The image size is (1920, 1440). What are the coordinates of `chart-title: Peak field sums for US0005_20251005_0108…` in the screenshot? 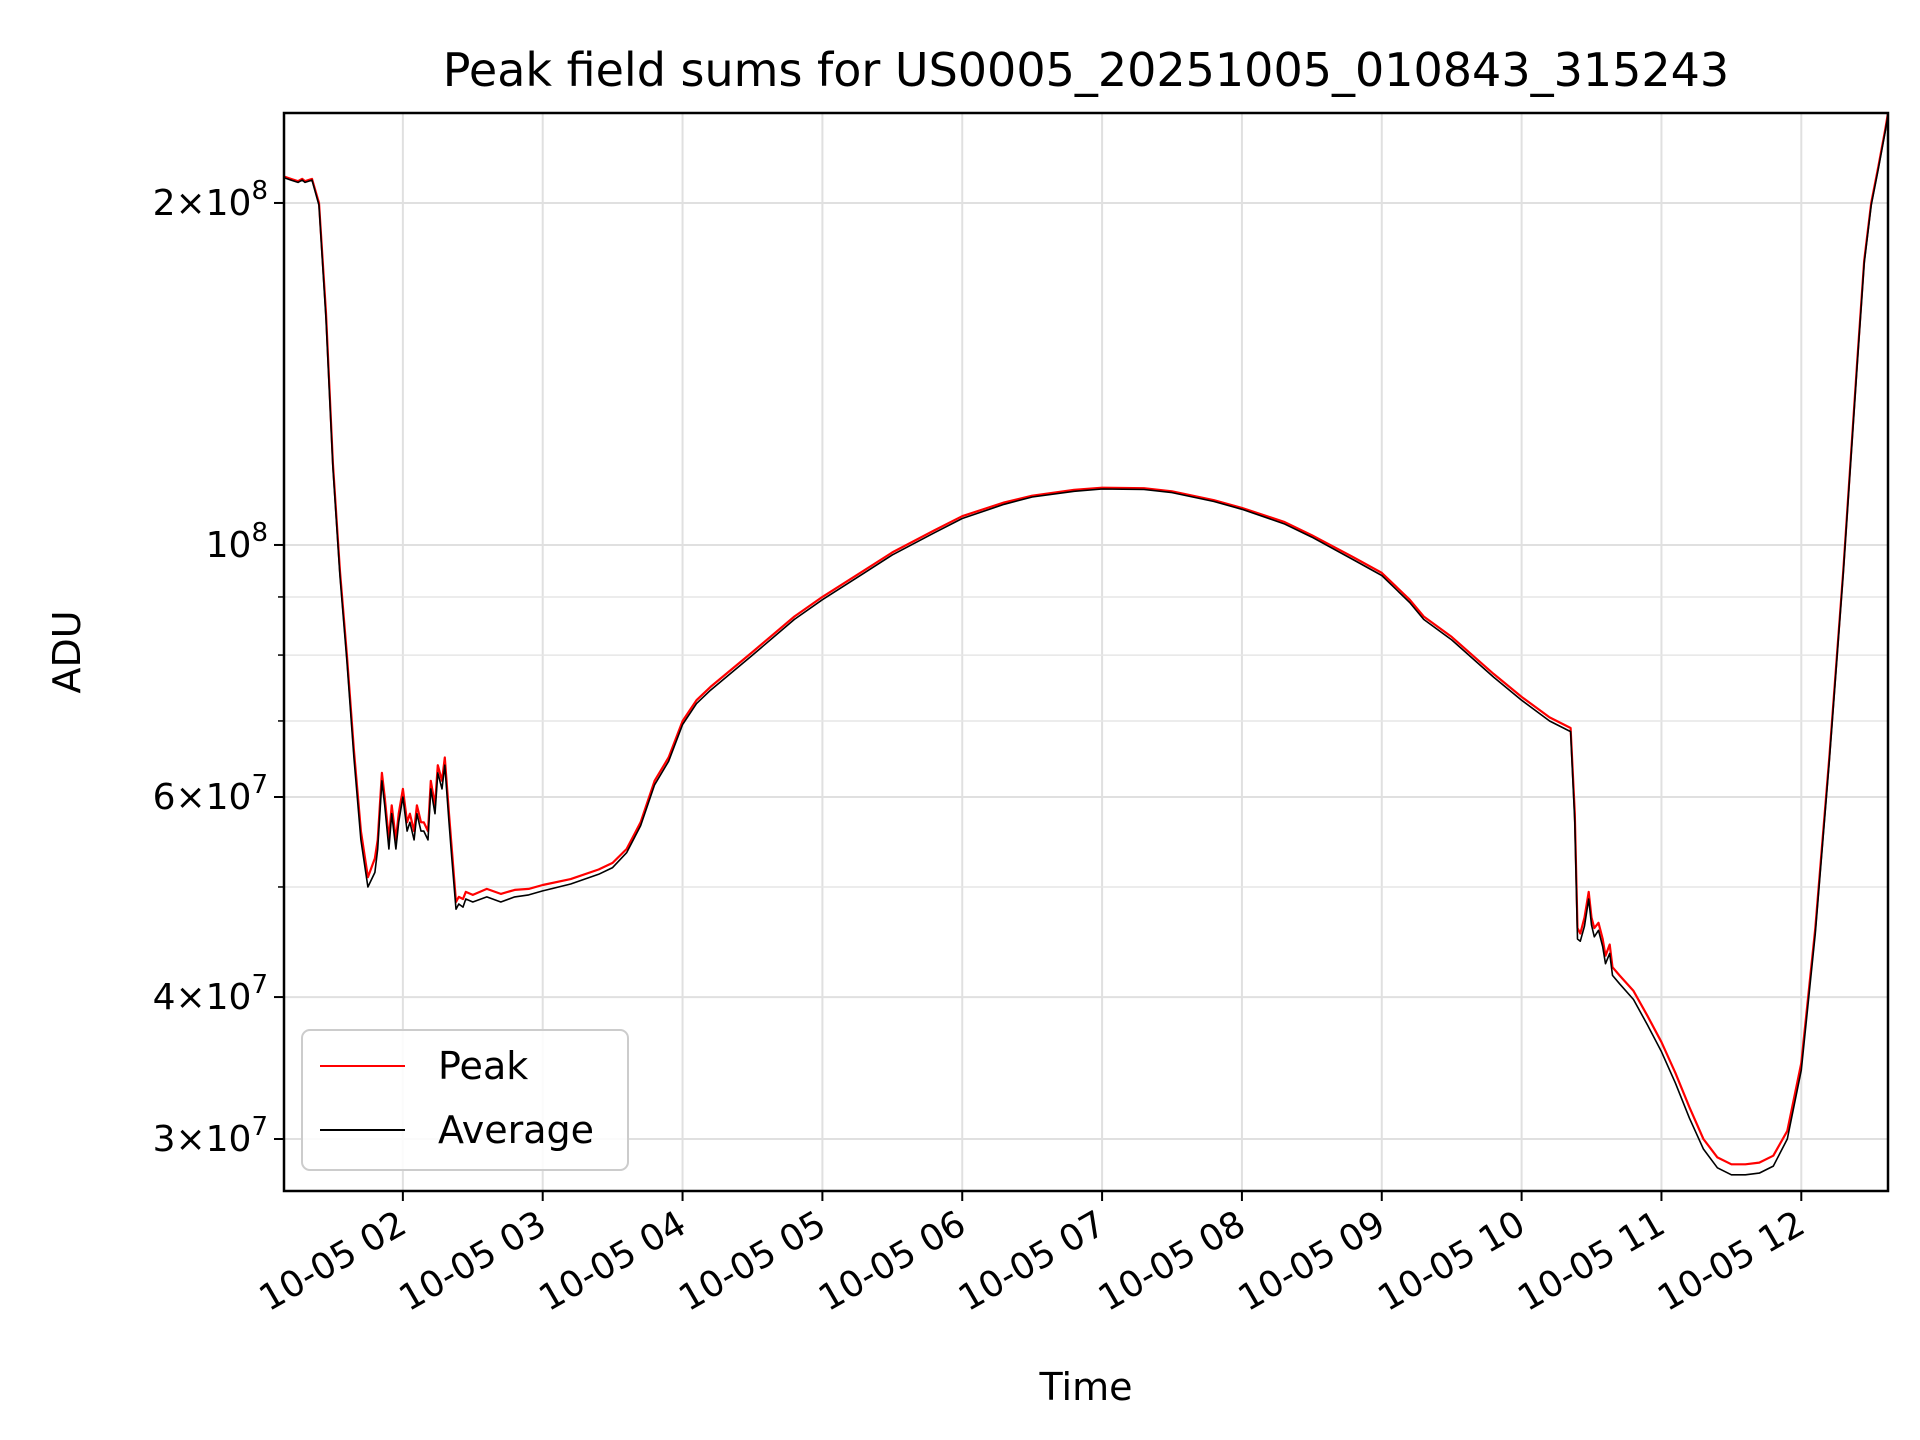 It's located at (1086, 70).